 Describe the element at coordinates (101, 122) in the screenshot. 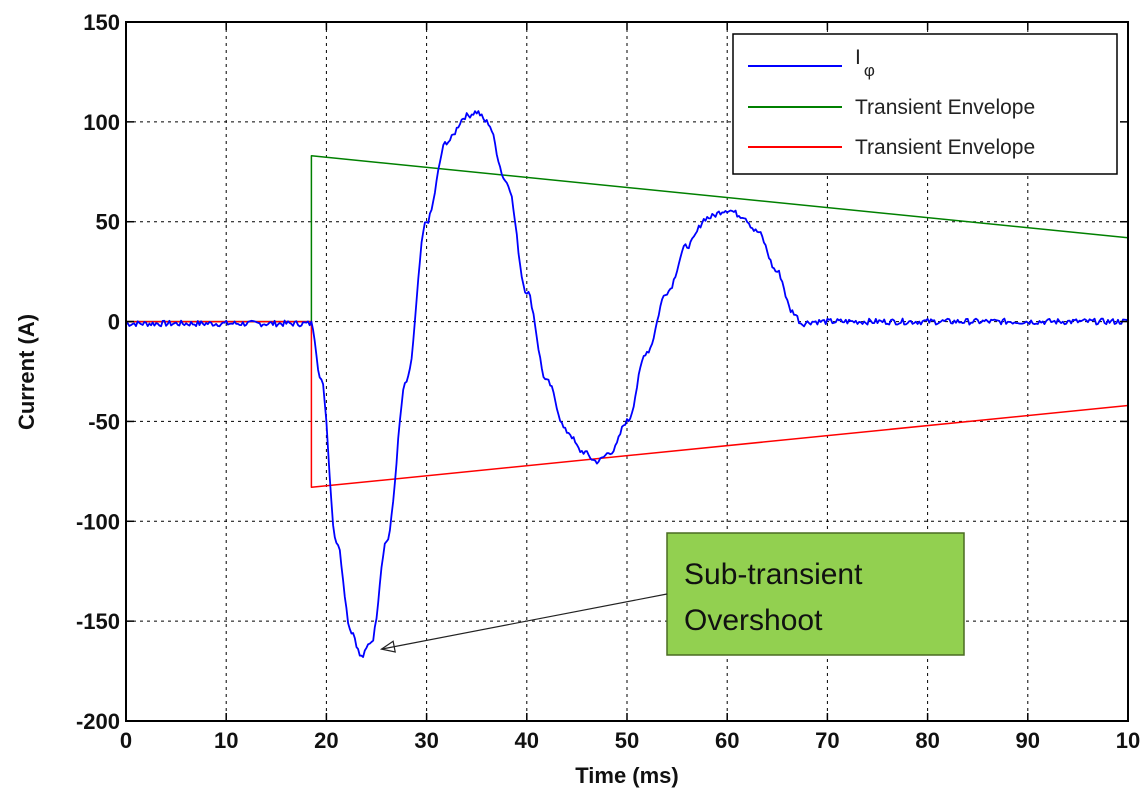

I see `y-tick-label: 100` at that location.